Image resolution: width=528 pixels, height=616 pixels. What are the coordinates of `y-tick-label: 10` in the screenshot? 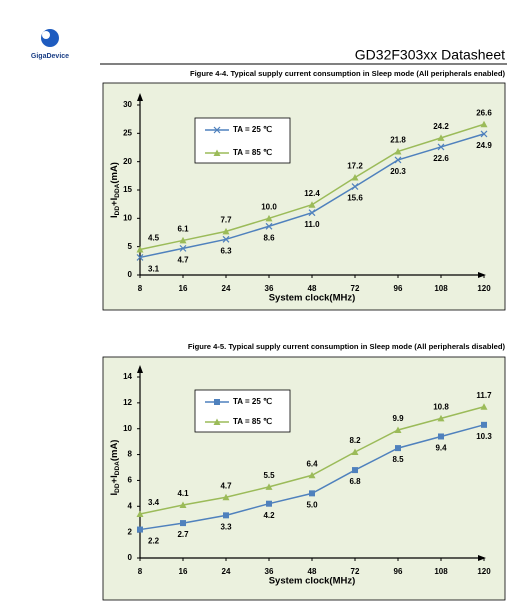 It's located at (127, 217).